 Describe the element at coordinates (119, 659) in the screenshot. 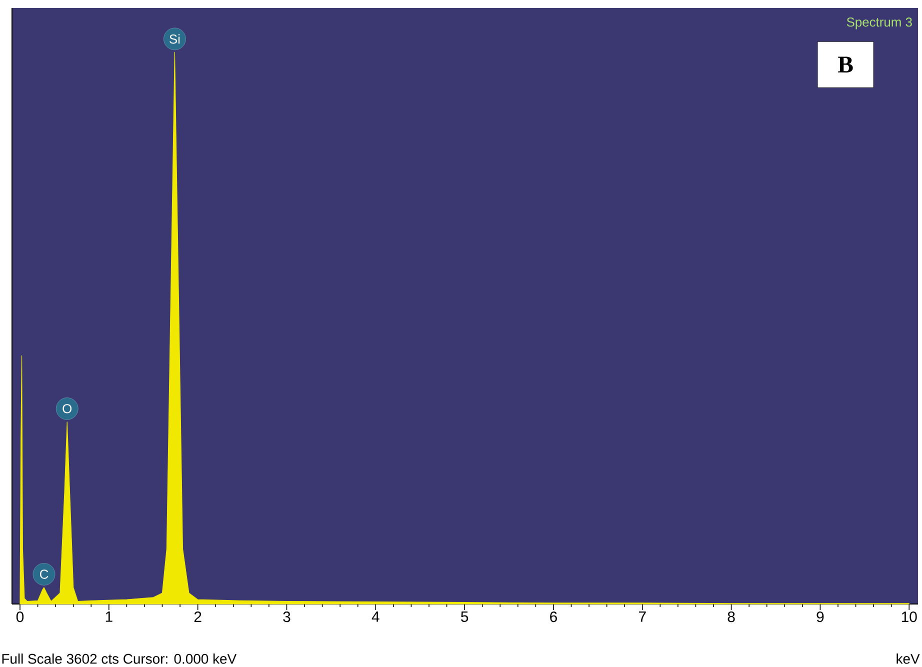

I see `text: Full Scale 3602 cts Cursor: 0.000 keV` at that location.